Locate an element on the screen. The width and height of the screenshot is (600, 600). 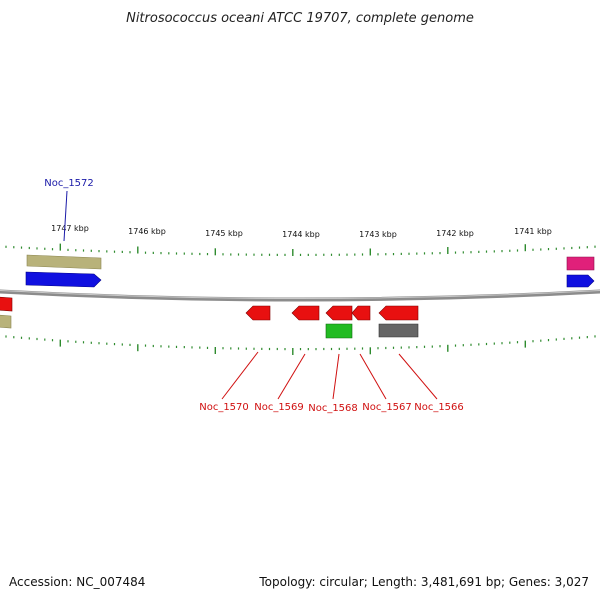
misc-feature is located at coordinates (398, 330).